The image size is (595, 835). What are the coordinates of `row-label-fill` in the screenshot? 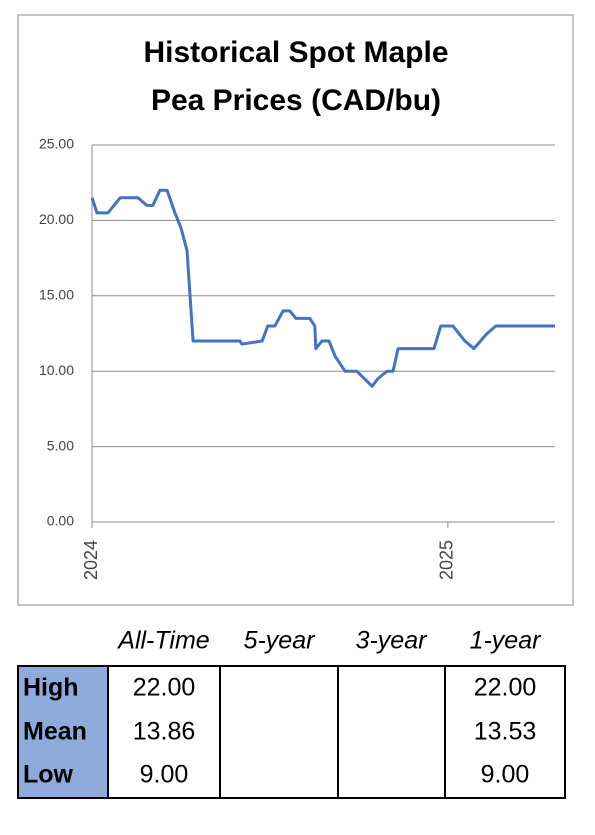 It's located at (63, 732).